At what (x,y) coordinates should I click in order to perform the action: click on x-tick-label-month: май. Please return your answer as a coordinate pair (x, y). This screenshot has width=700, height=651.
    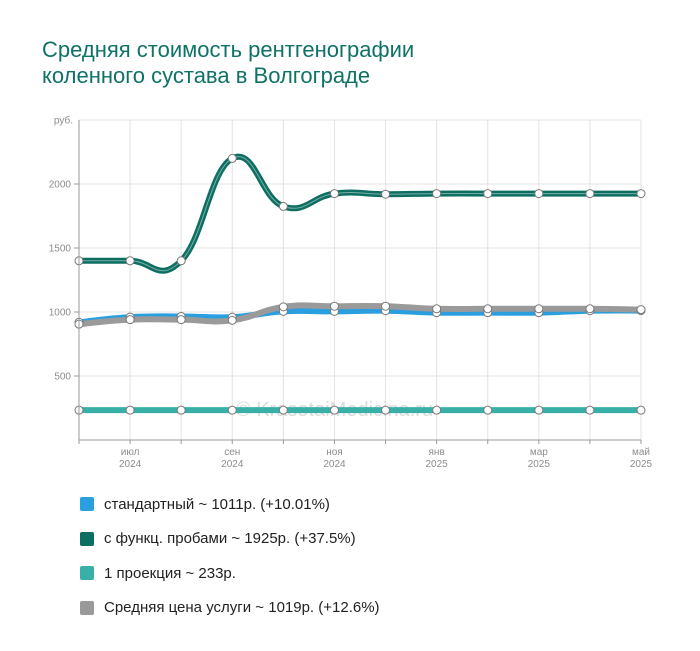
    Looking at the image, I should click on (641, 452).